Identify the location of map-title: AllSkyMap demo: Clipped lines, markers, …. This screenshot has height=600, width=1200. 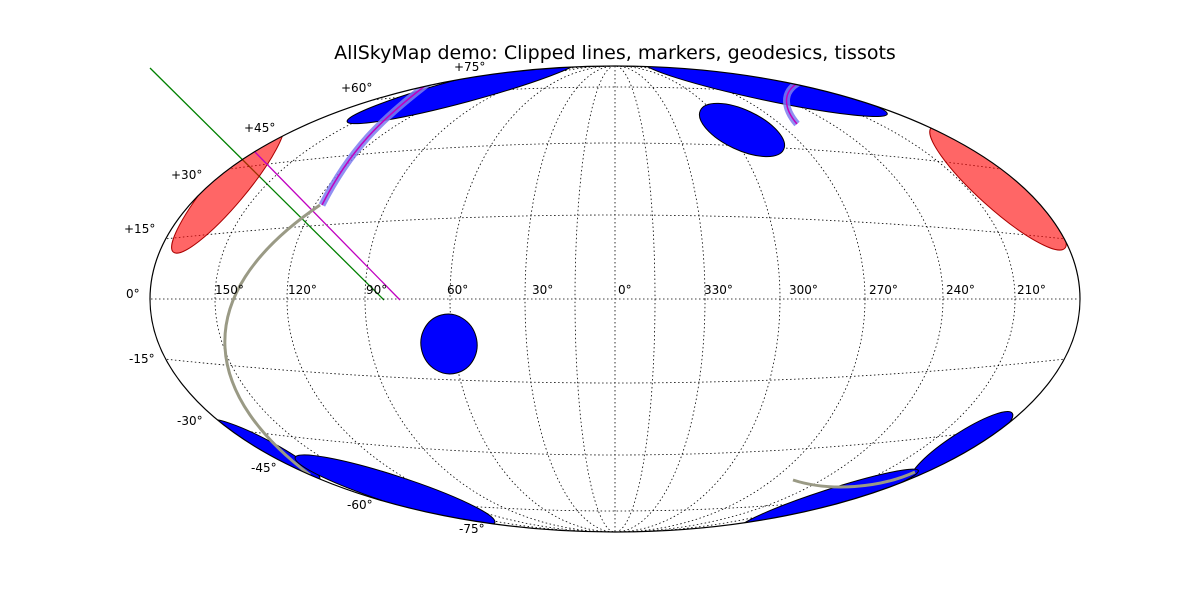
(615, 53).